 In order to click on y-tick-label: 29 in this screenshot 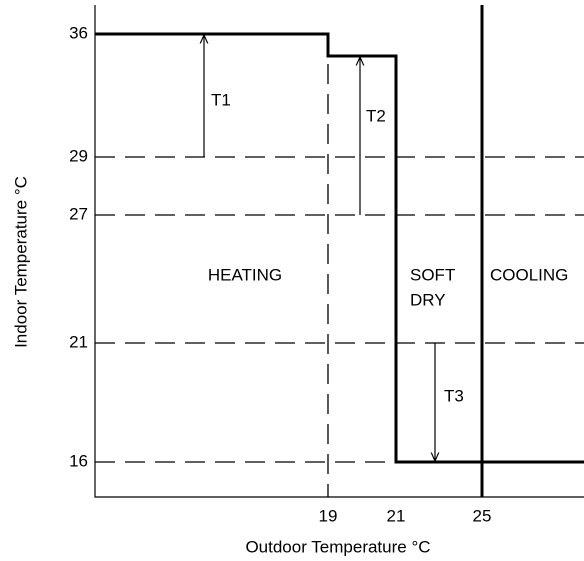, I will do `click(78, 155)`.